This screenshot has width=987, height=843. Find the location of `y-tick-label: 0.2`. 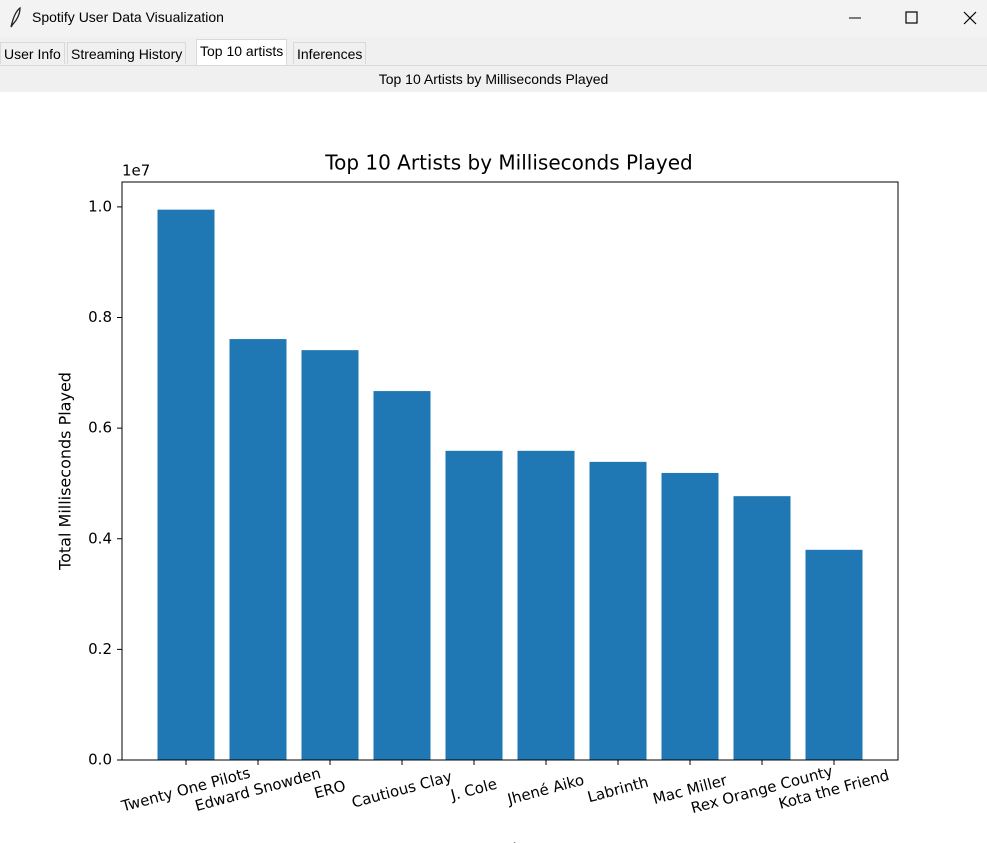

y-tick-label: 0.2 is located at coordinates (100, 649).